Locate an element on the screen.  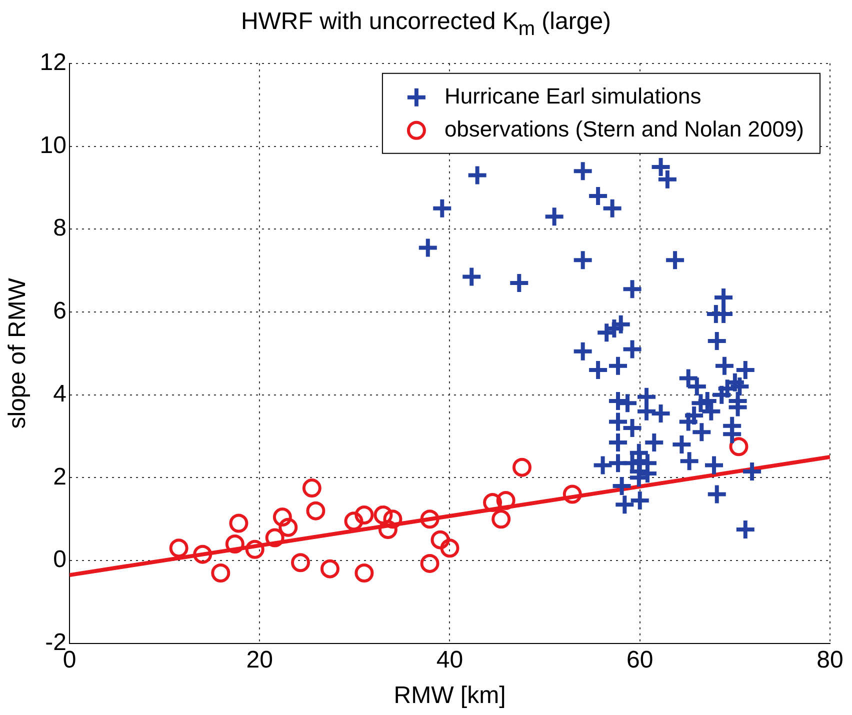
y-tick-label: 12 is located at coordinates (53, 62).